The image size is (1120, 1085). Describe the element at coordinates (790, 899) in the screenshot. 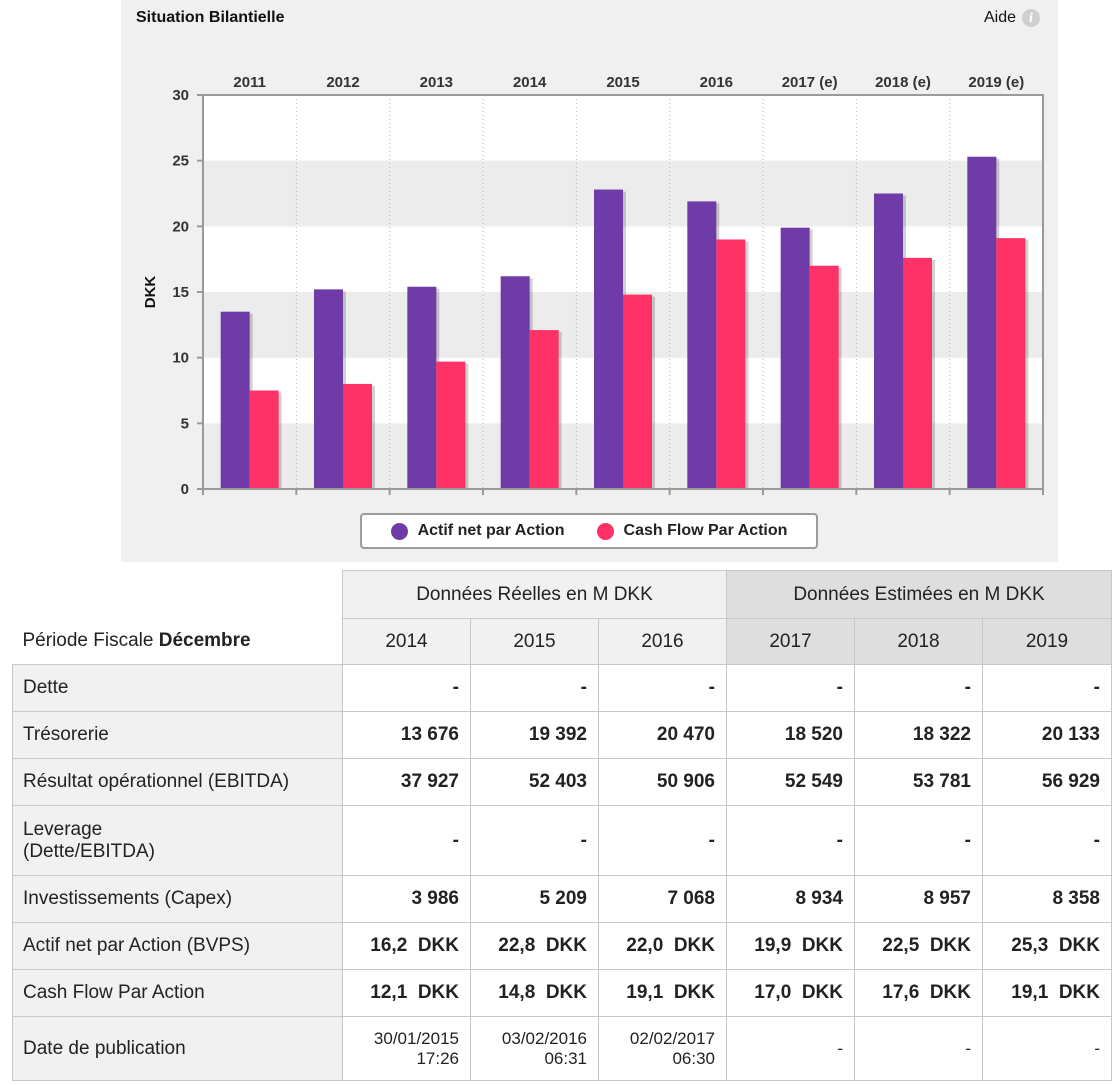

I see `table-cell: 8 934` at that location.